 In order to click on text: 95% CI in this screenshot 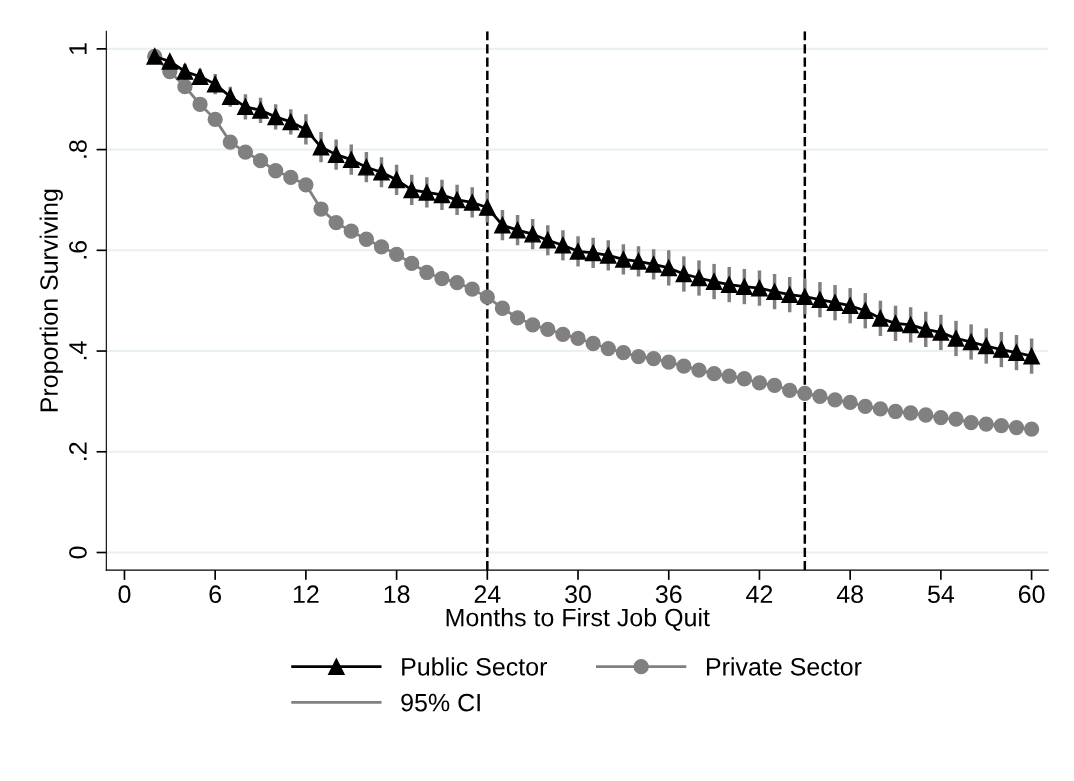, I will do `click(440, 702)`.